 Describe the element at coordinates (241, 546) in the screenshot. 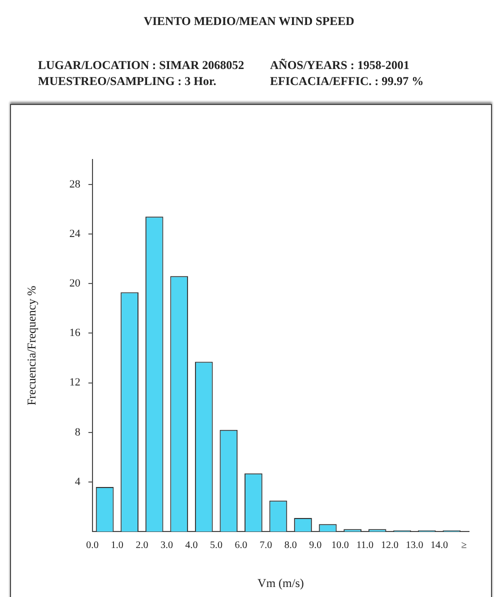

I see `x-tick-label: 6.0` at that location.